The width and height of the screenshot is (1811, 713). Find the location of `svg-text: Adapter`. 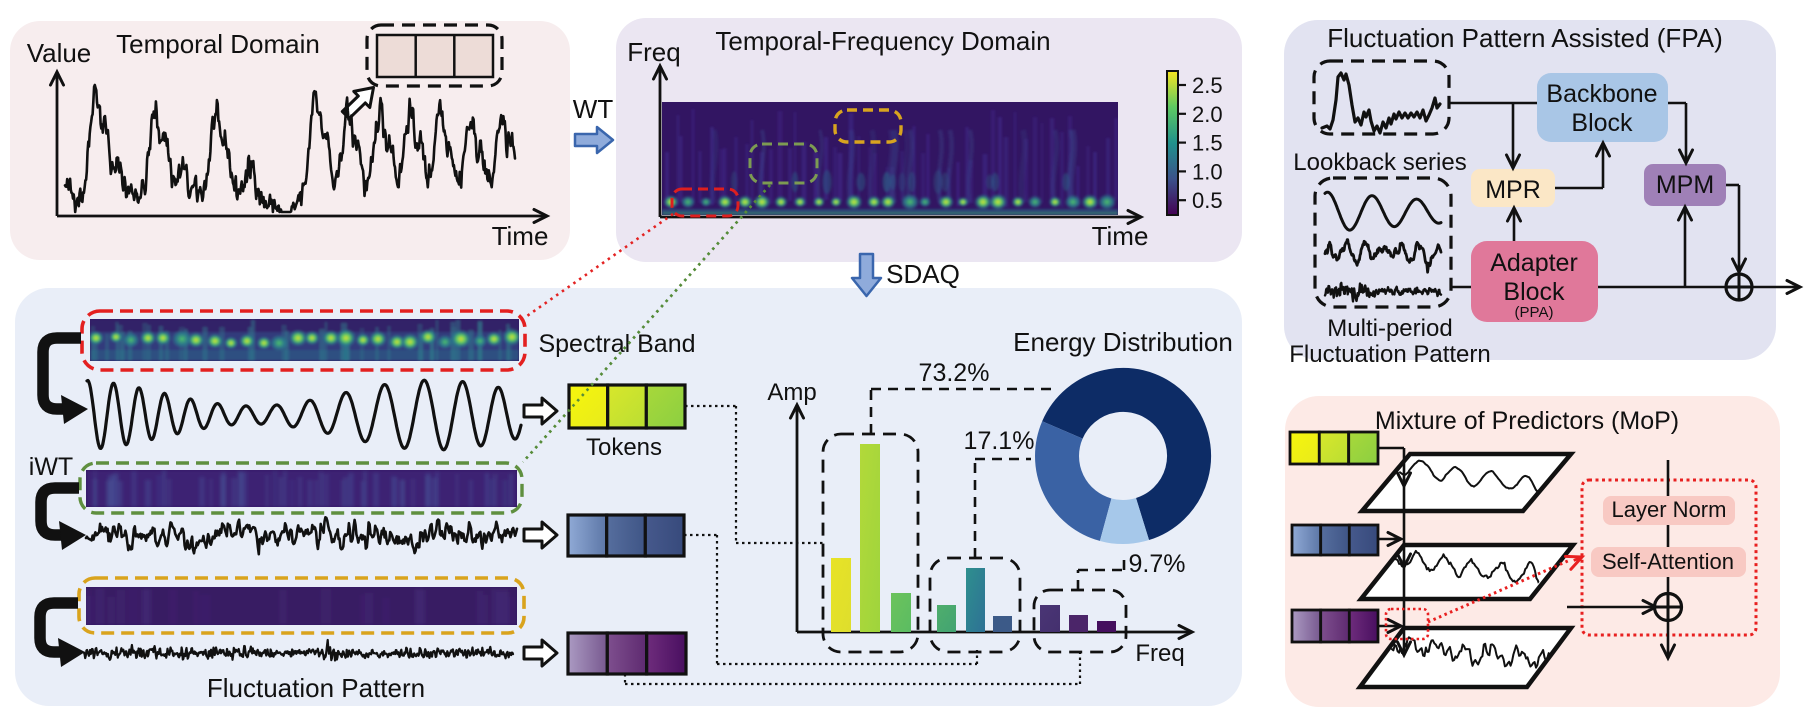

svg-text: Adapter is located at coordinates (1534, 263).